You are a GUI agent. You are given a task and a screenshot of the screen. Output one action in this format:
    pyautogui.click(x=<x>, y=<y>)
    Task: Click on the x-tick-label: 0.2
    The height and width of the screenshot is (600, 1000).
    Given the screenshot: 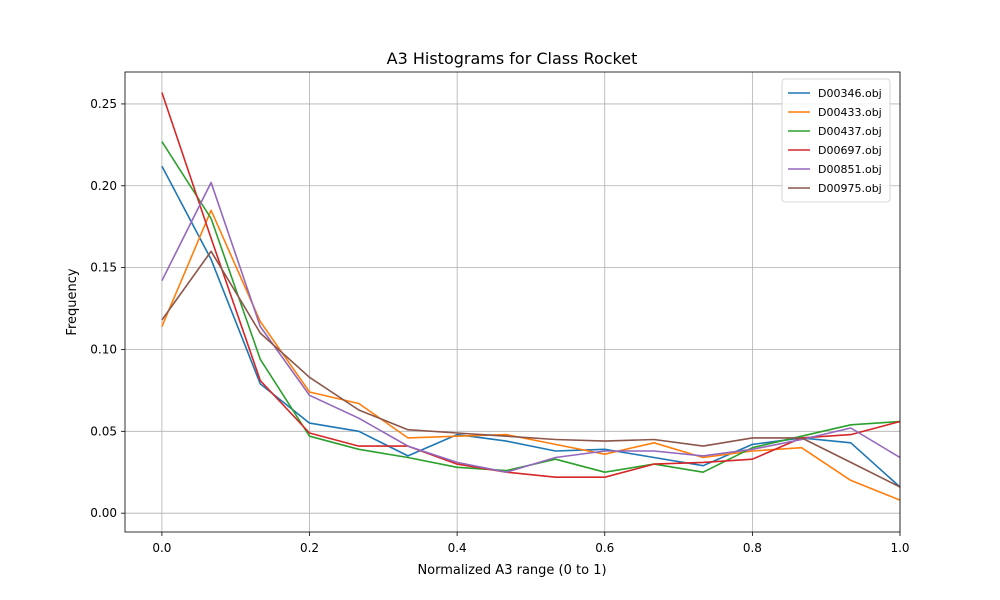 What is the action you would take?
    pyautogui.click(x=309, y=548)
    